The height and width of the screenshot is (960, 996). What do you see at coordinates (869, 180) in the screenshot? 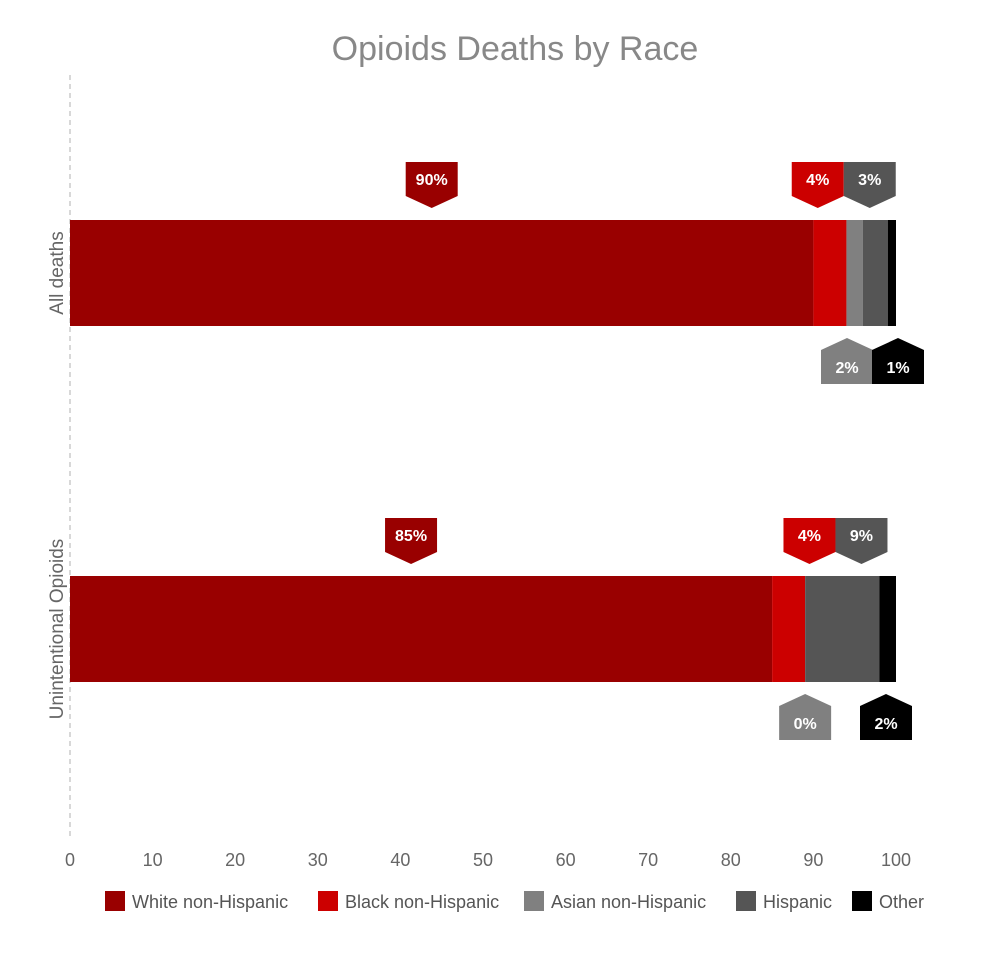
I see `data-label-all-deaths-hispanic: 3%` at bounding box center [869, 180].